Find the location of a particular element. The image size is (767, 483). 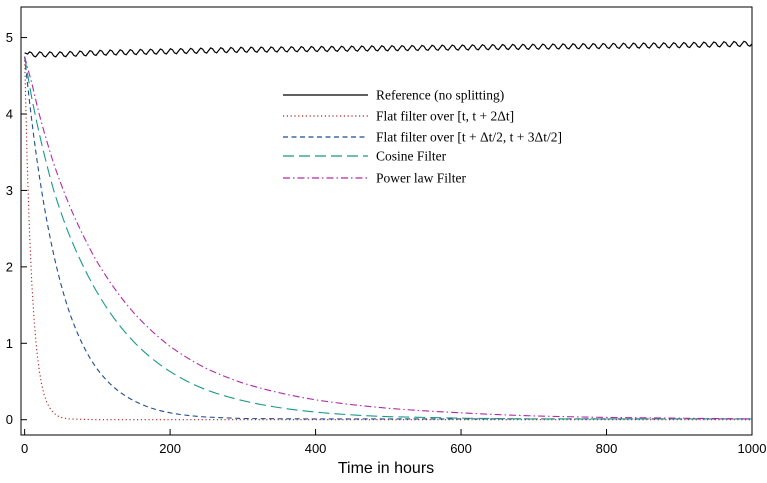

y-tick-label: 2 is located at coordinates (9, 266).